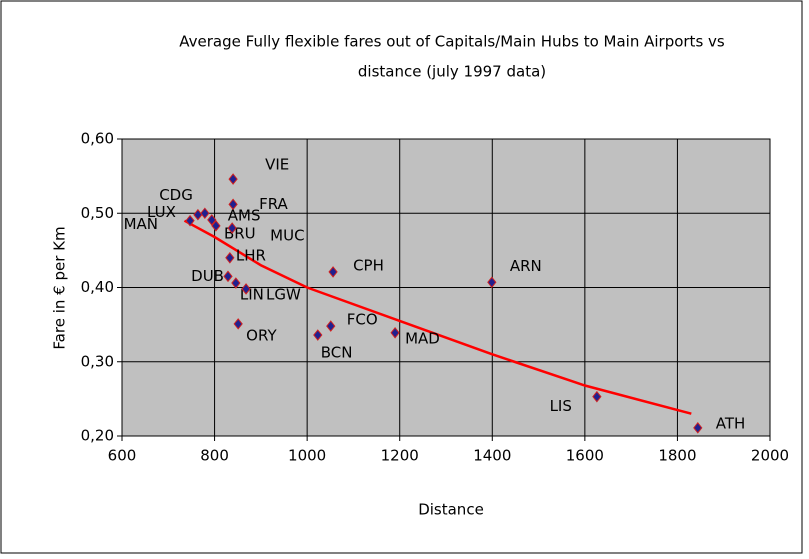 The image size is (809, 559). I want to click on point-label: BCN, so click(337, 353).